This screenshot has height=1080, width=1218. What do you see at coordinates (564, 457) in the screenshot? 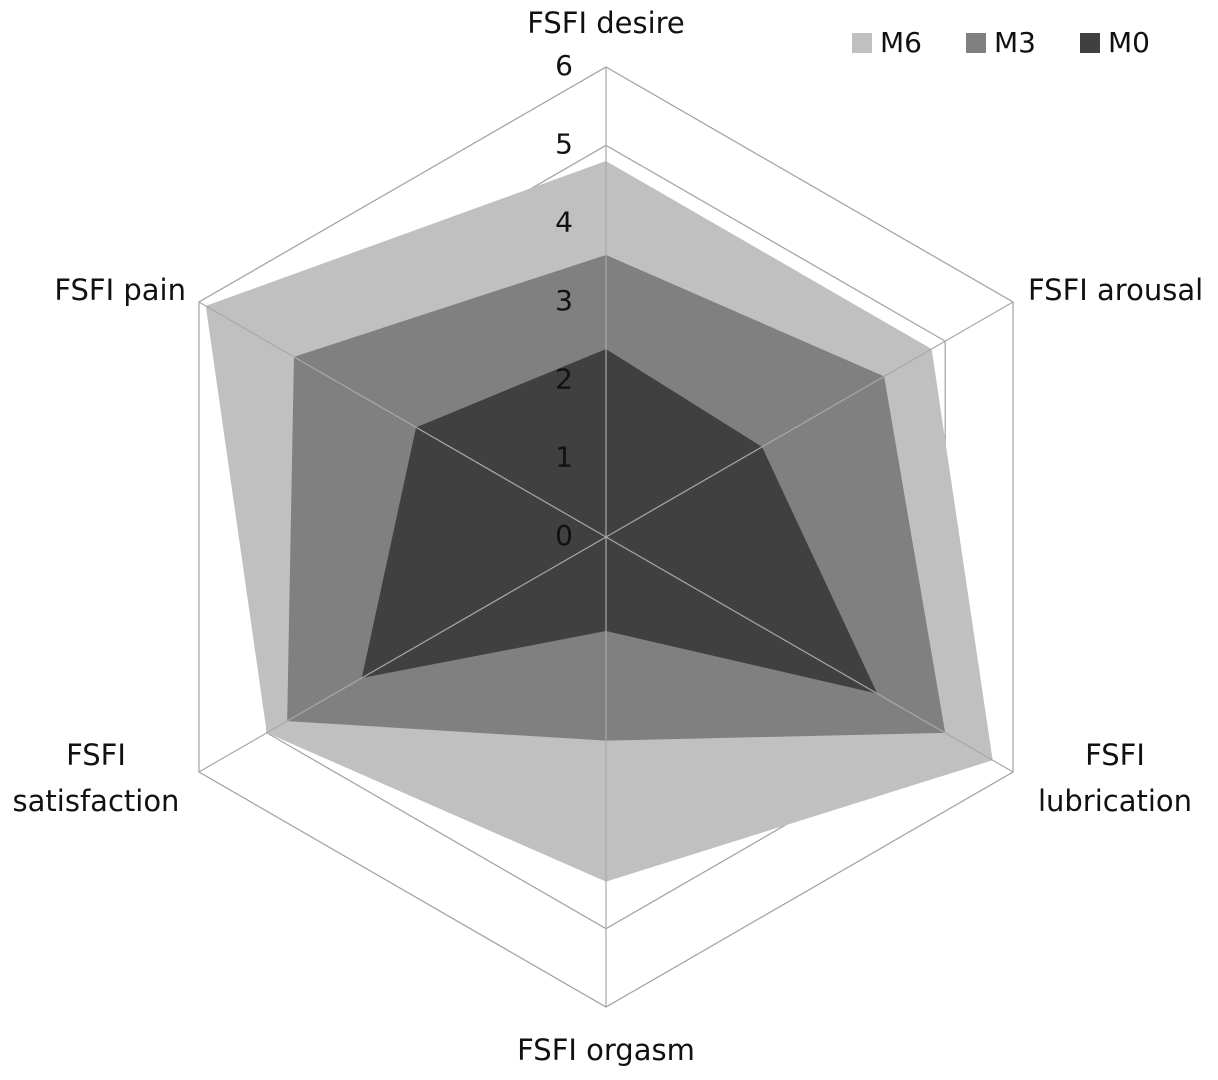
I see `r-tick-label: 1` at bounding box center [564, 457].